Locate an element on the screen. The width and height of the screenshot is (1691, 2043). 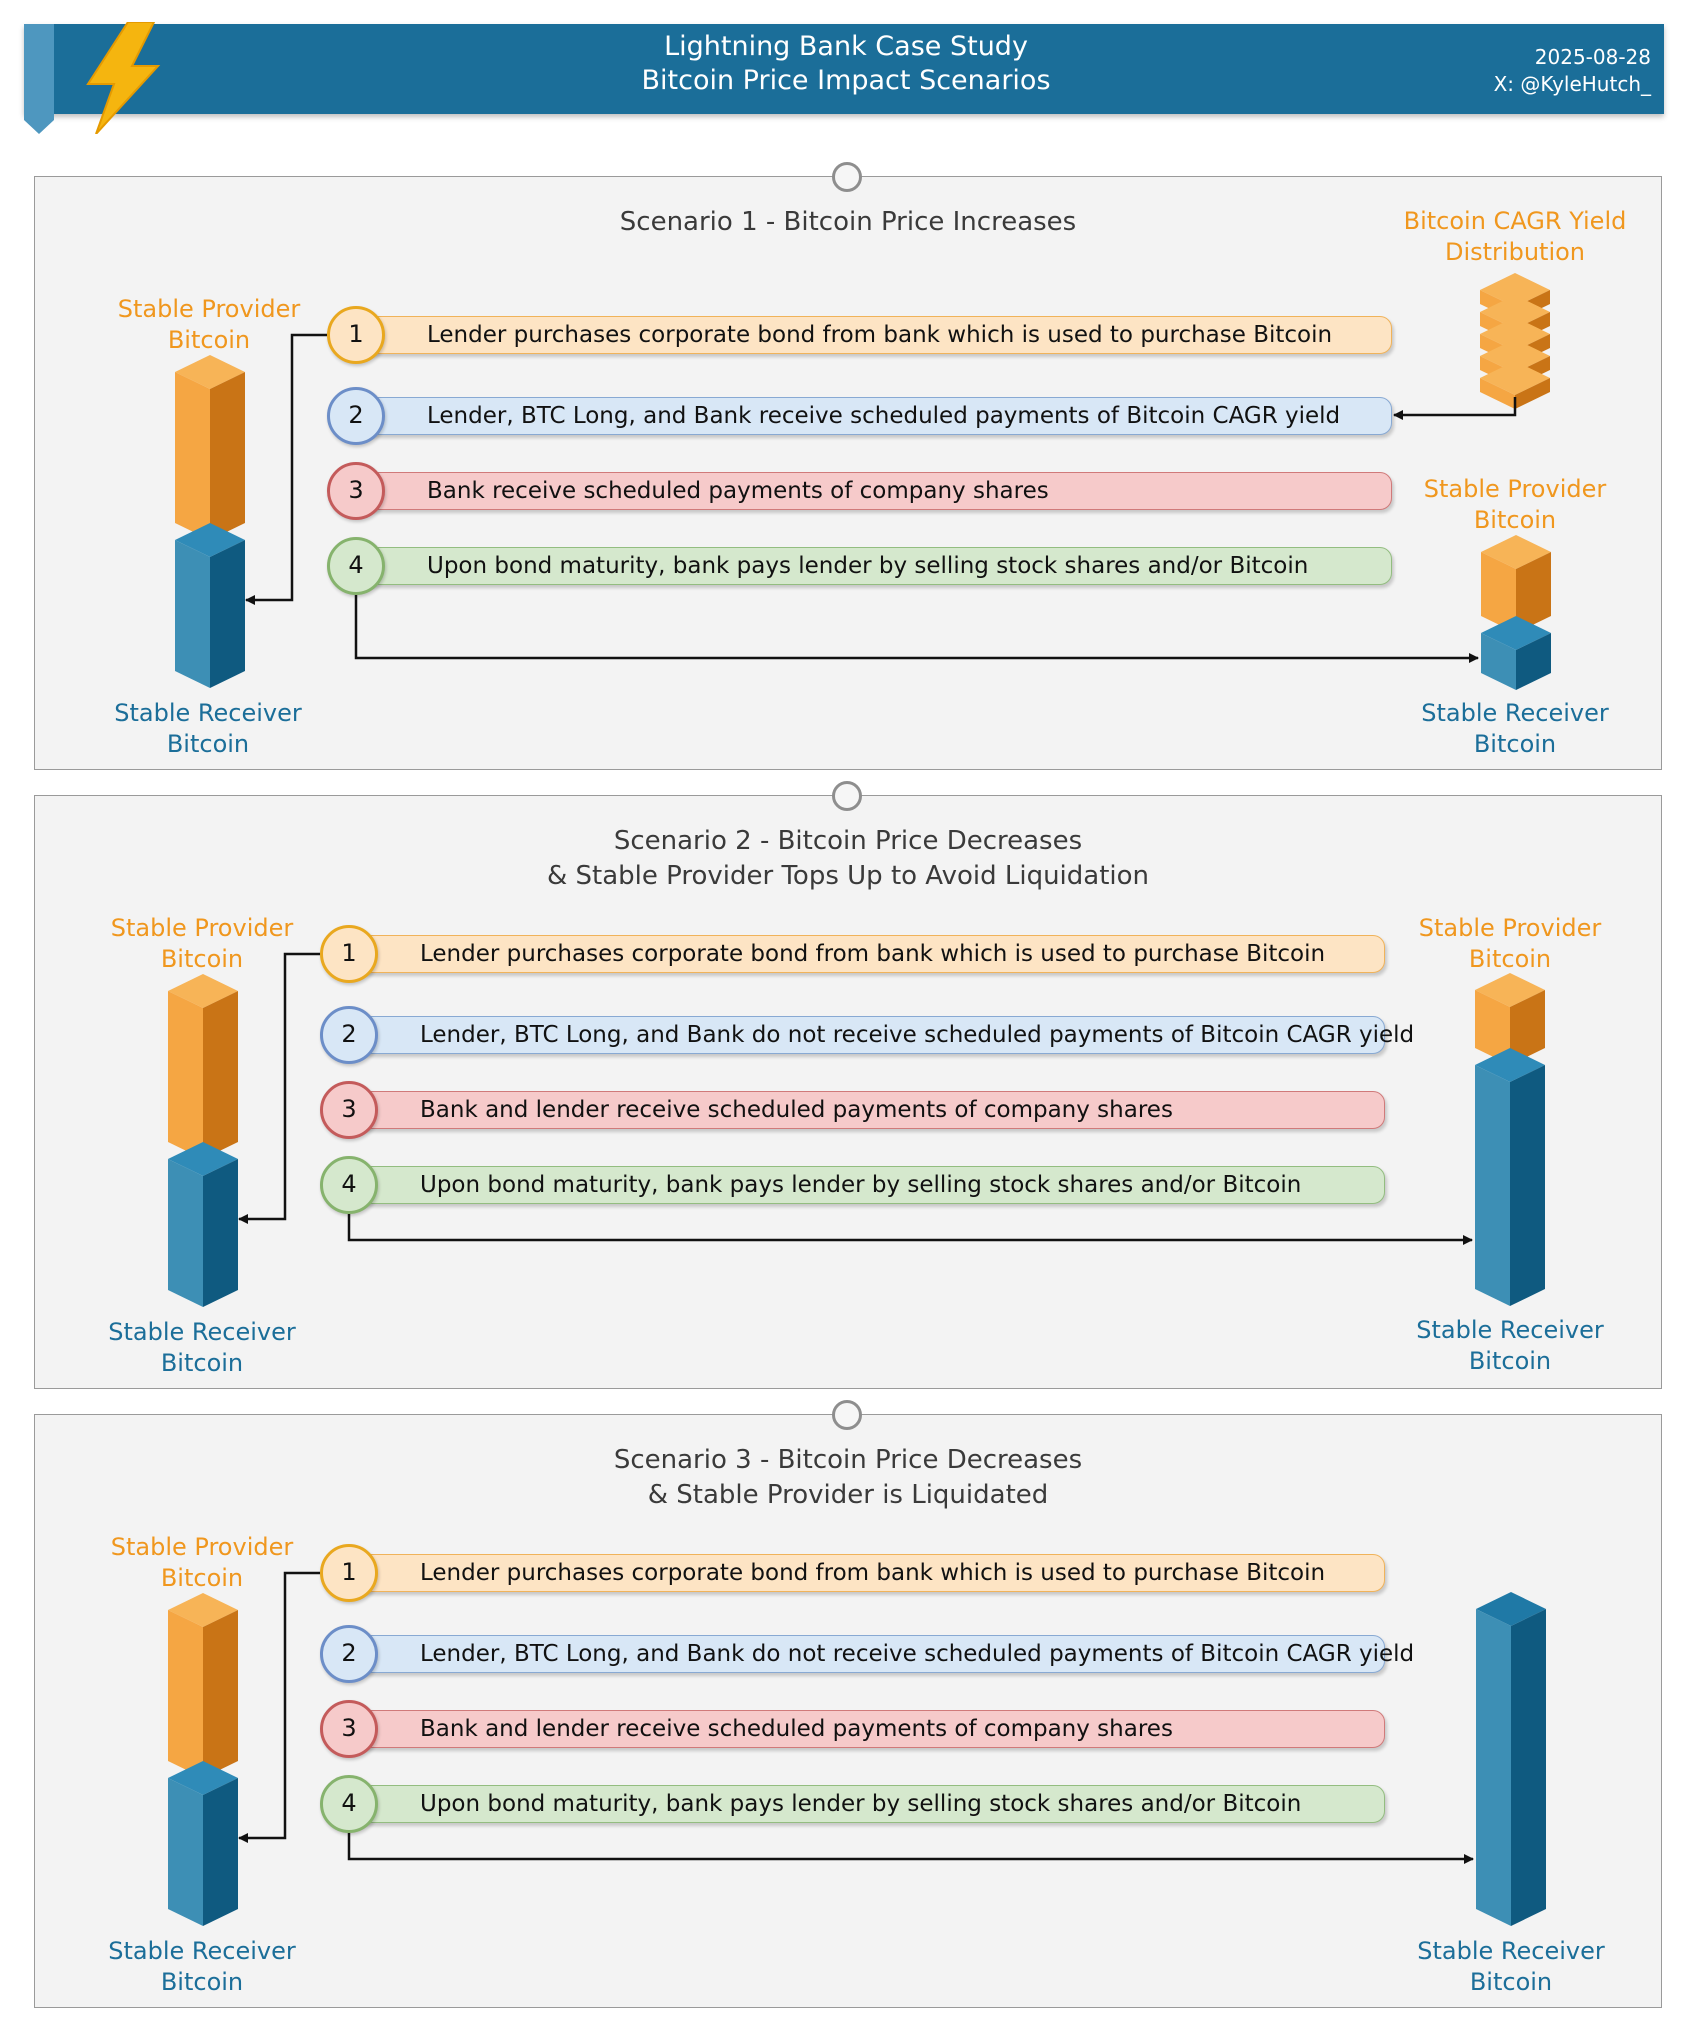
s2-arrow-bond-to-receiver is located at coordinates (279, 1088).